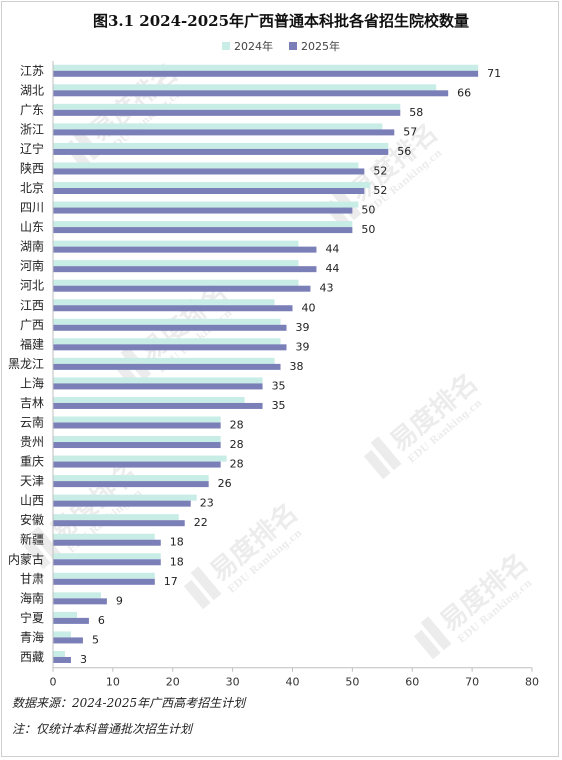  What do you see at coordinates (309, 307) in the screenshot?
I see `data-label: 40` at bounding box center [309, 307].